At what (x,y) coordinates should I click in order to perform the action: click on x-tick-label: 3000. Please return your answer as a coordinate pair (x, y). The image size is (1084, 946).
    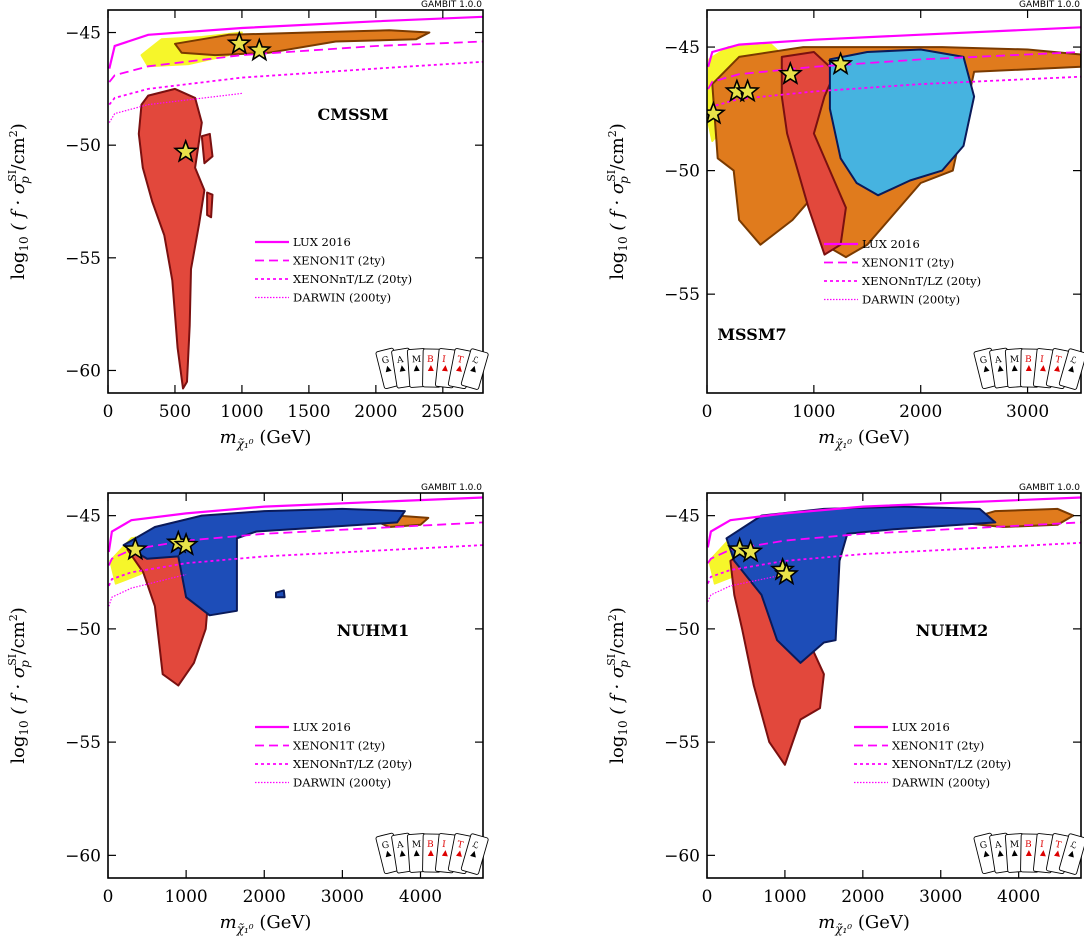
    Looking at the image, I should click on (342, 897).